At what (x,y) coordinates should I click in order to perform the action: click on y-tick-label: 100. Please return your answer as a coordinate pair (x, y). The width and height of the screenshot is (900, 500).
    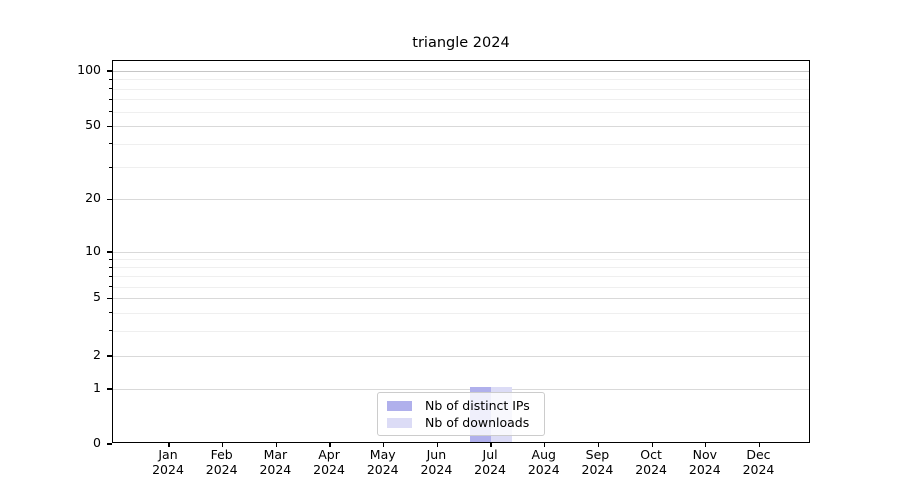
    Looking at the image, I should click on (89, 69).